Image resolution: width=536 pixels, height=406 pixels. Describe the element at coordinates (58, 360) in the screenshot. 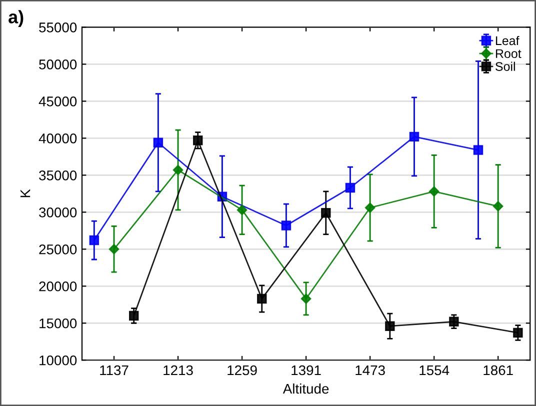

I see `y-tick-label: 10000` at that location.